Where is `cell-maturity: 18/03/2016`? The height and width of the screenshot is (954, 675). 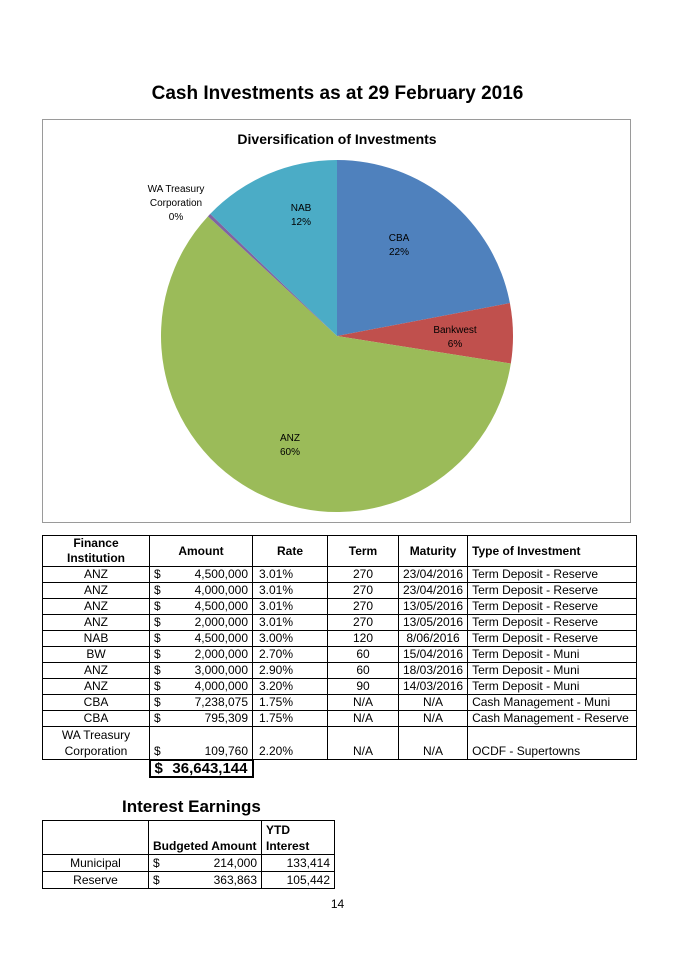
cell-maturity: 18/03/2016 is located at coordinates (433, 670).